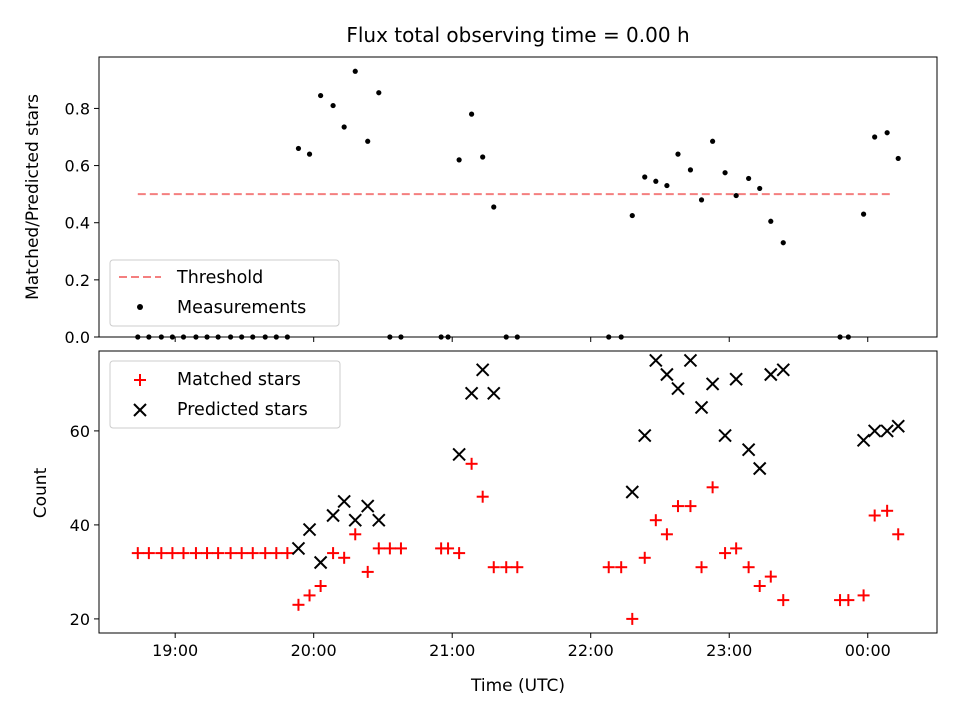 Image resolution: width=960 pixels, height=720 pixels. Describe the element at coordinates (77, 108) in the screenshot. I see `top-y-tick-label: 0.8` at that location.